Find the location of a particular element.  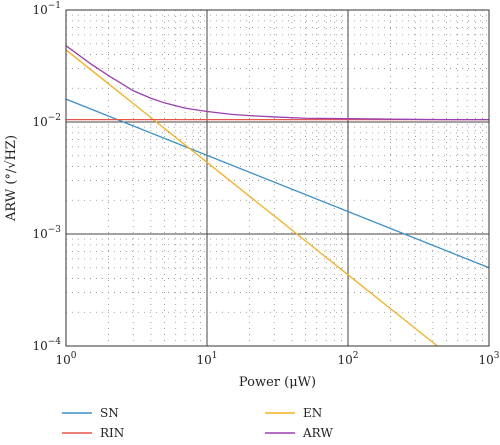

legend-sn-label: SN is located at coordinates (109, 413).